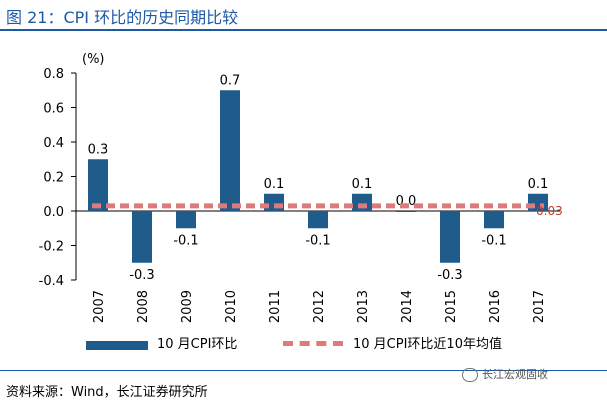 This screenshot has width=607, height=403. I want to click on bar-2008, so click(142, 237).